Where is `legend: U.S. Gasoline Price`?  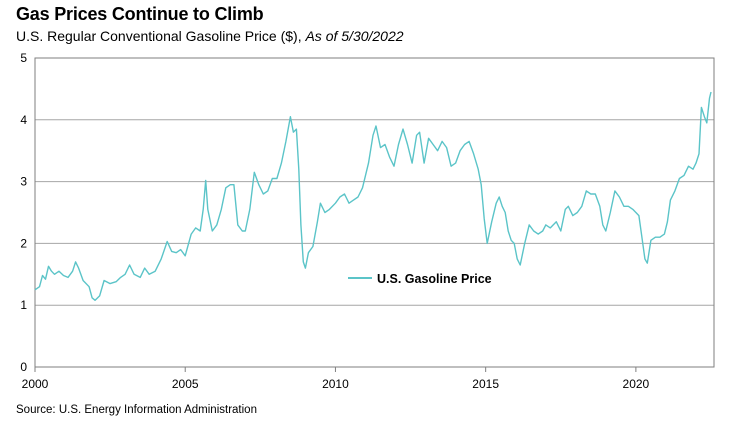 legend: U.S. Gasoline Price is located at coordinates (420, 279).